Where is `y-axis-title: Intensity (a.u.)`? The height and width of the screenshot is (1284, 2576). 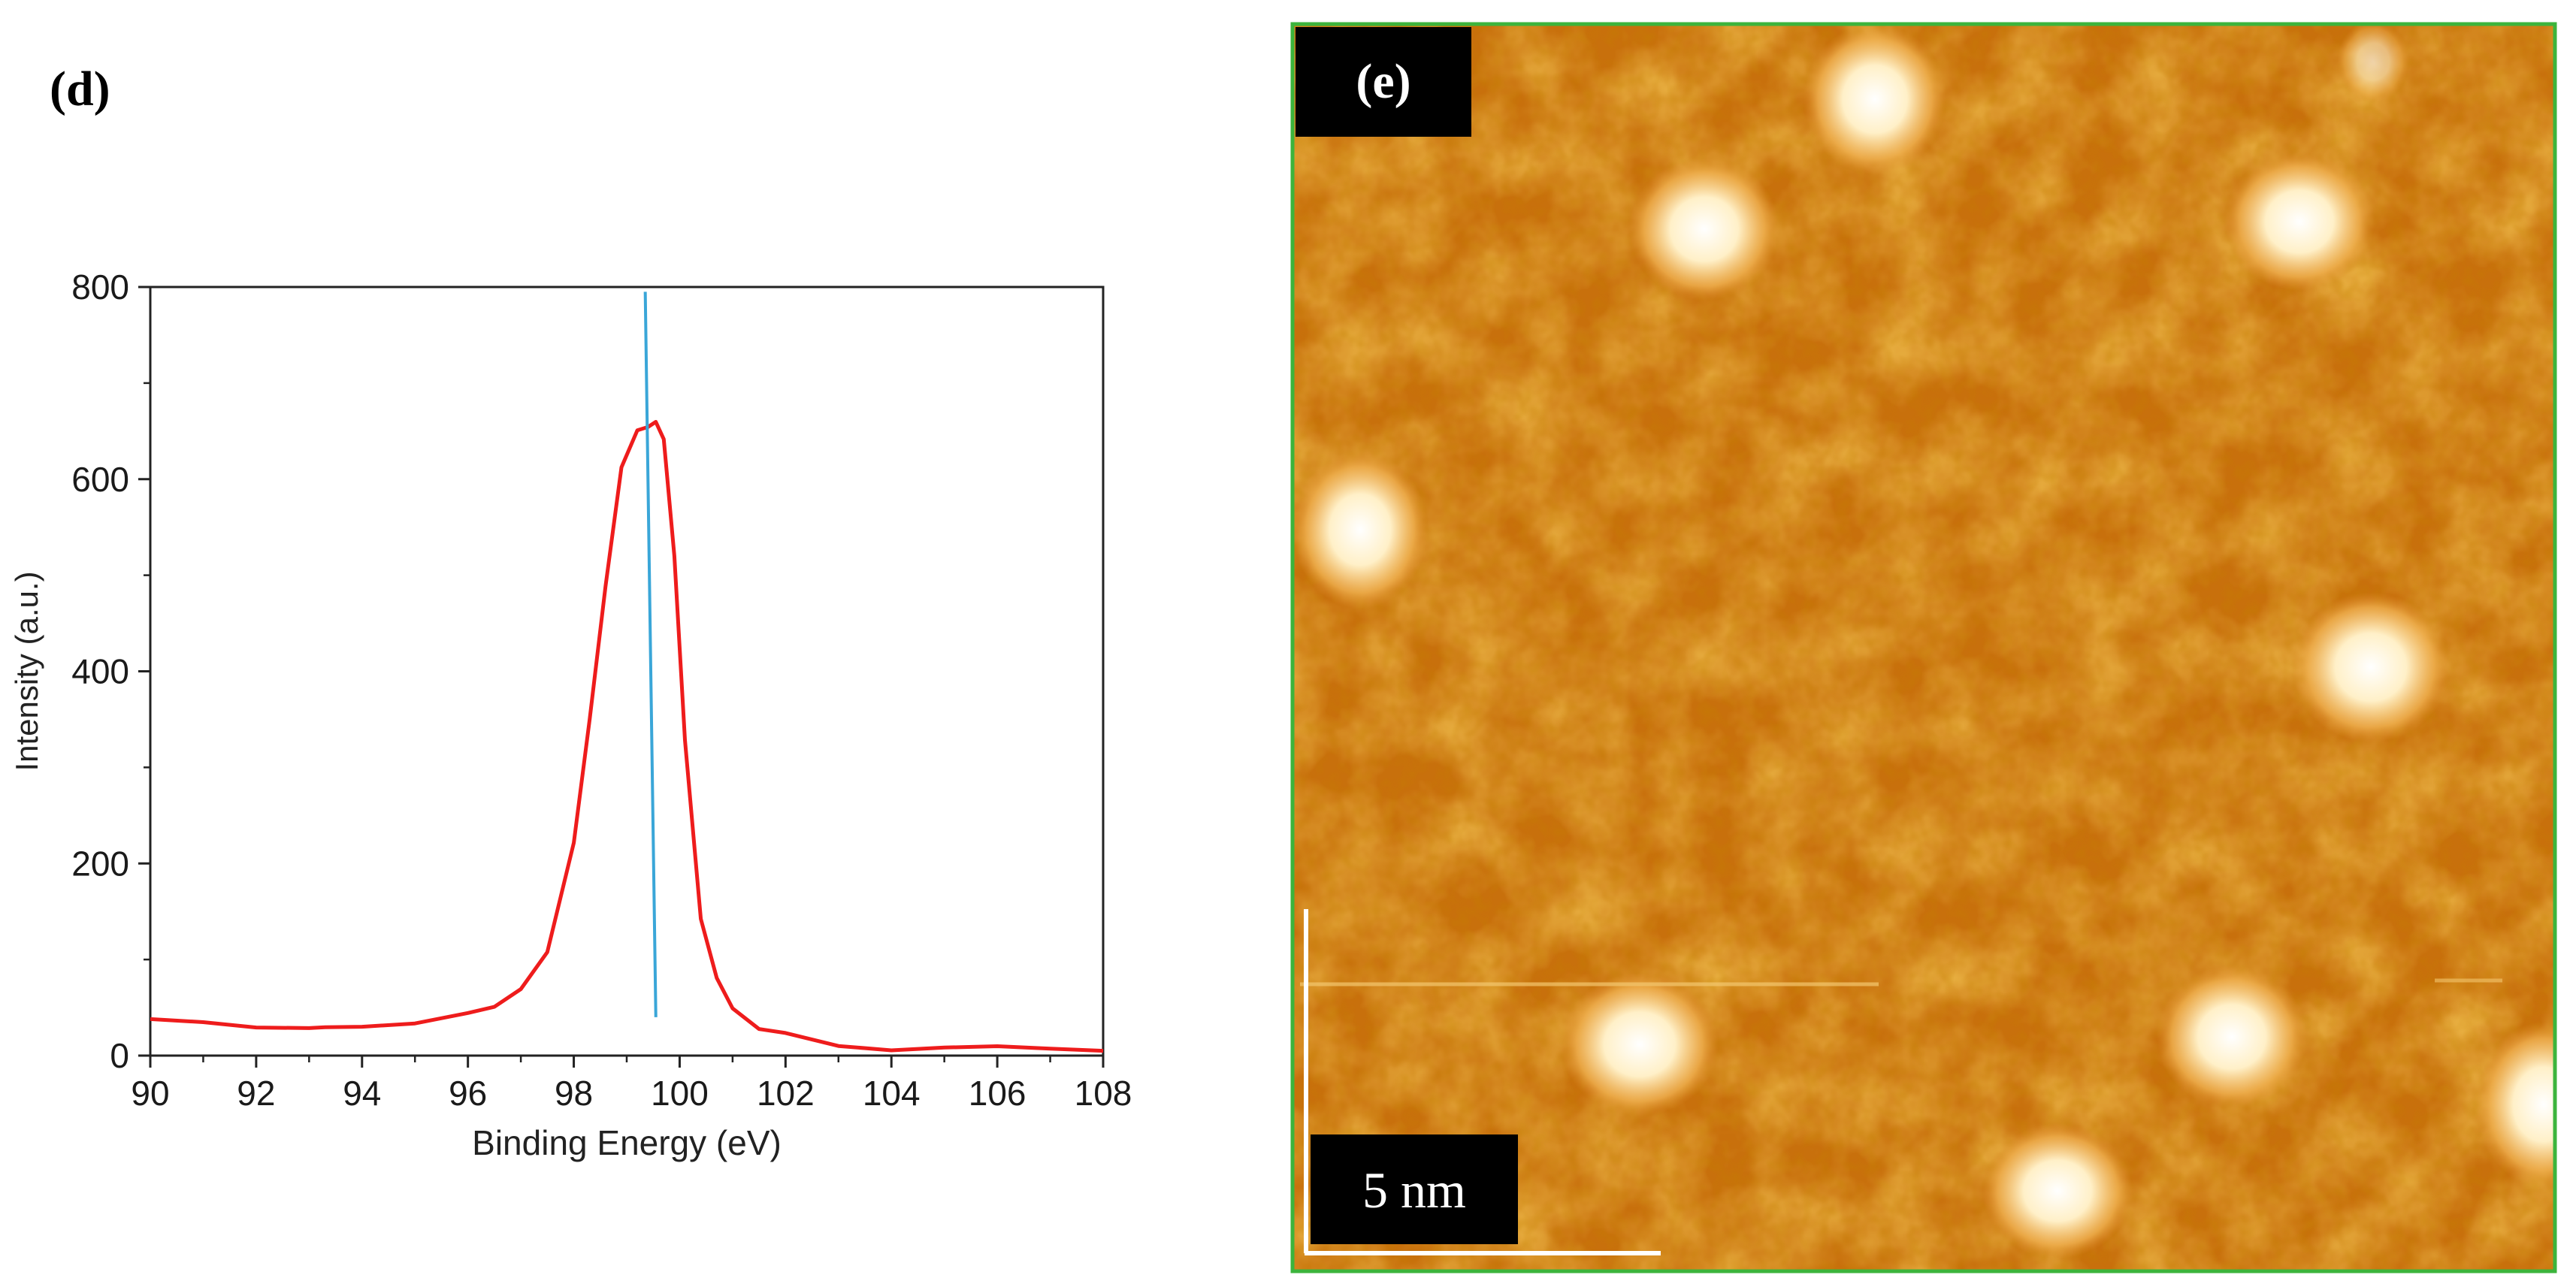
y-axis-title: Intensity (a.u.) is located at coordinates (27, 671).